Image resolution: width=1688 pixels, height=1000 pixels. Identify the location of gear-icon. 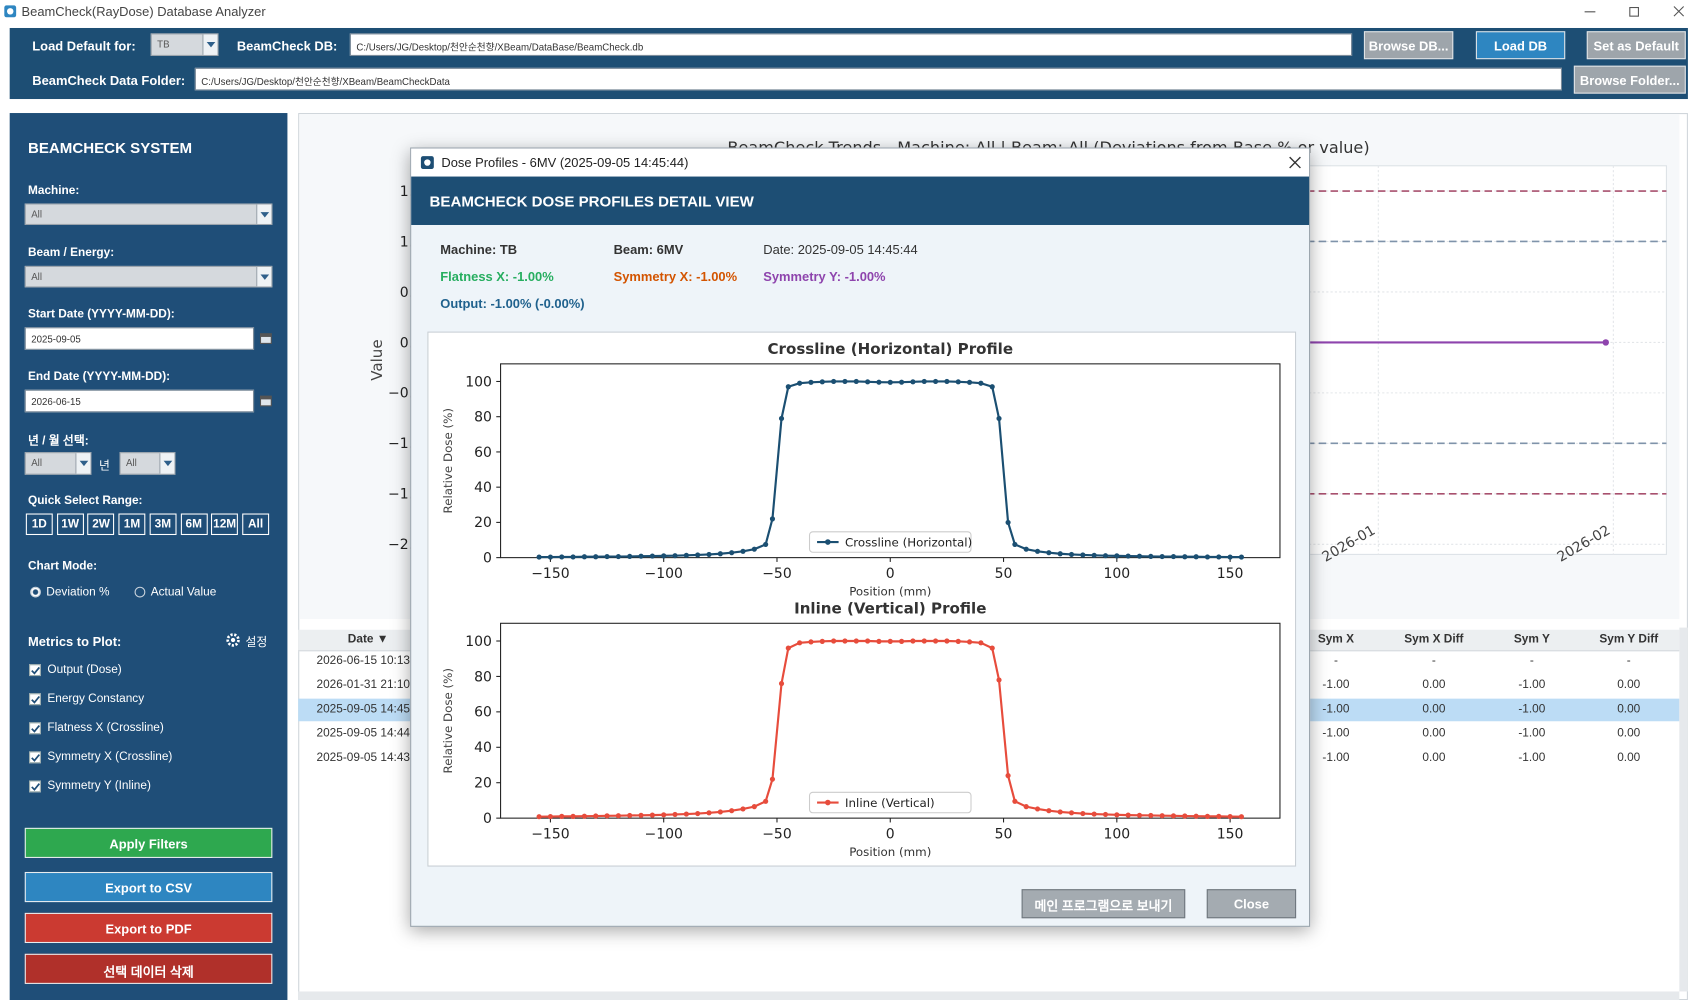
(233, 640).